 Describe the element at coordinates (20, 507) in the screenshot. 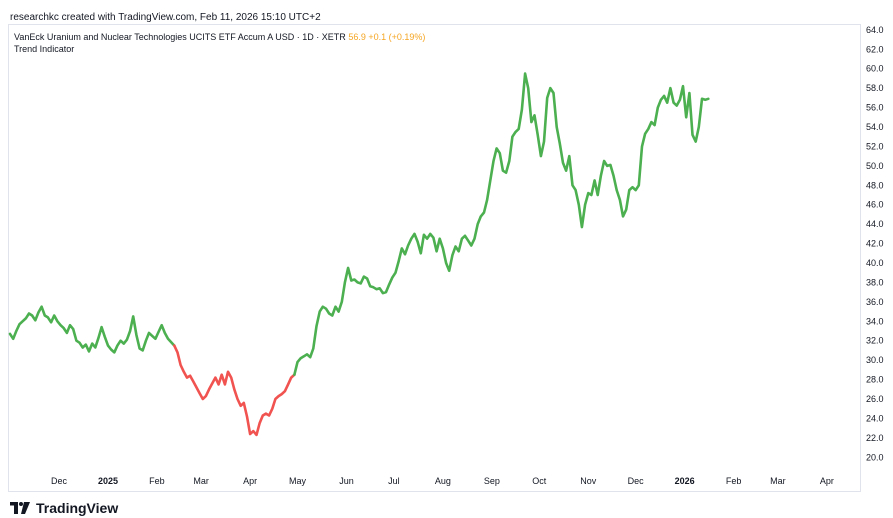

I see `tradingview-logo-icon` at that location.